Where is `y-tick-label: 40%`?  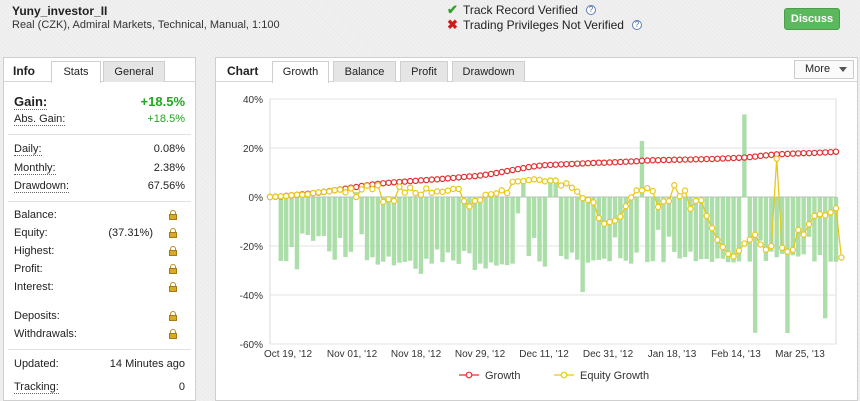
y-tick-label: 40% is located at coordinates (253, 100).